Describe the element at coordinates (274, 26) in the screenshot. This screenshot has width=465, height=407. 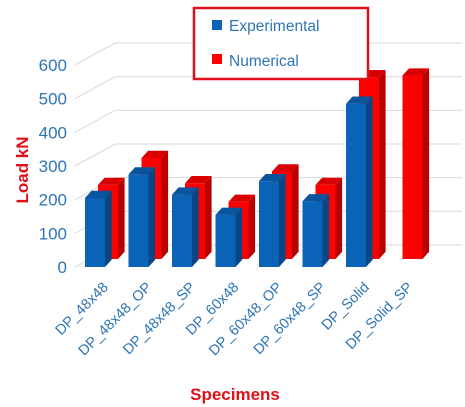
I see `legend-label-experimental: Experimental` at that location.